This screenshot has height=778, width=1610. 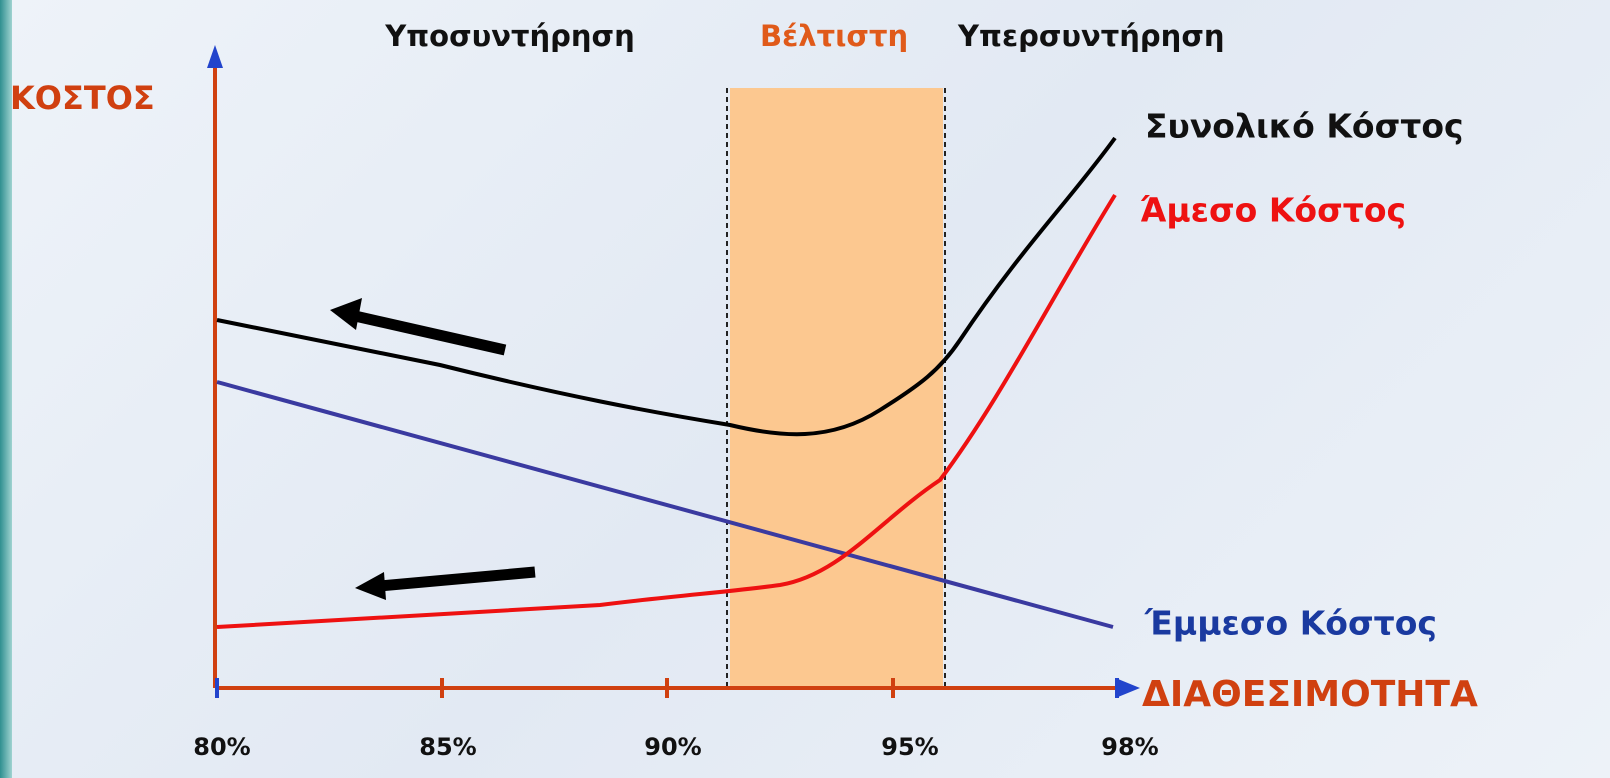 What do you see at coordinates (1091, 36) in the screenshot?
I see `header-right: Υπερσυντήρηση` at bounding box center [1091, 36].